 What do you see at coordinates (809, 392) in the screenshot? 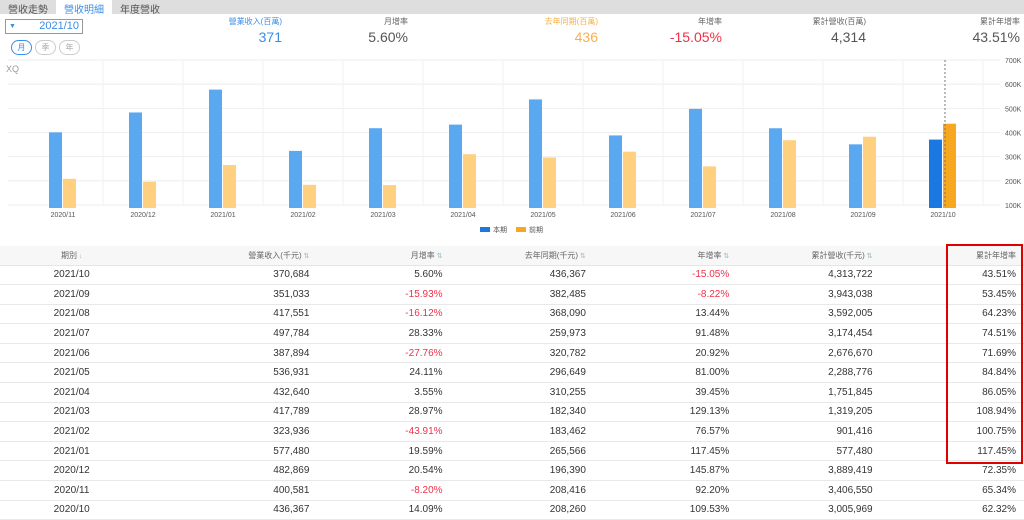
I see `table-cell: 1,751,845` at bounding box center [809, 392].